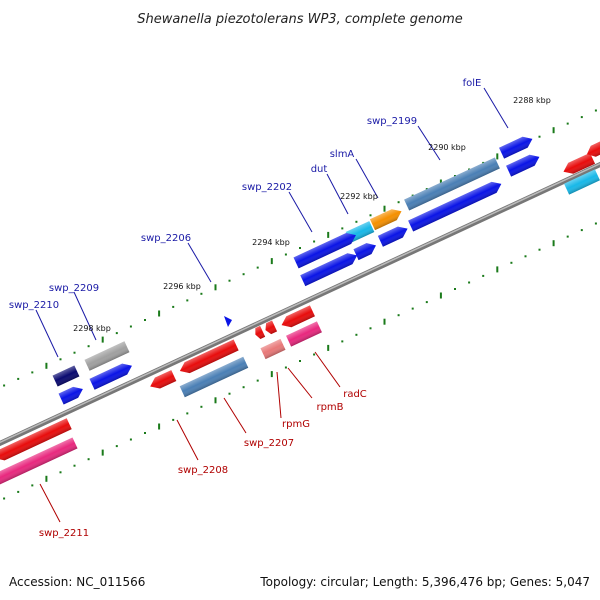  What do you see at coordinates (532, 100) in the screenshot?
I see `kbp-label: 2288 kbp` at bounding box center [532, 100].